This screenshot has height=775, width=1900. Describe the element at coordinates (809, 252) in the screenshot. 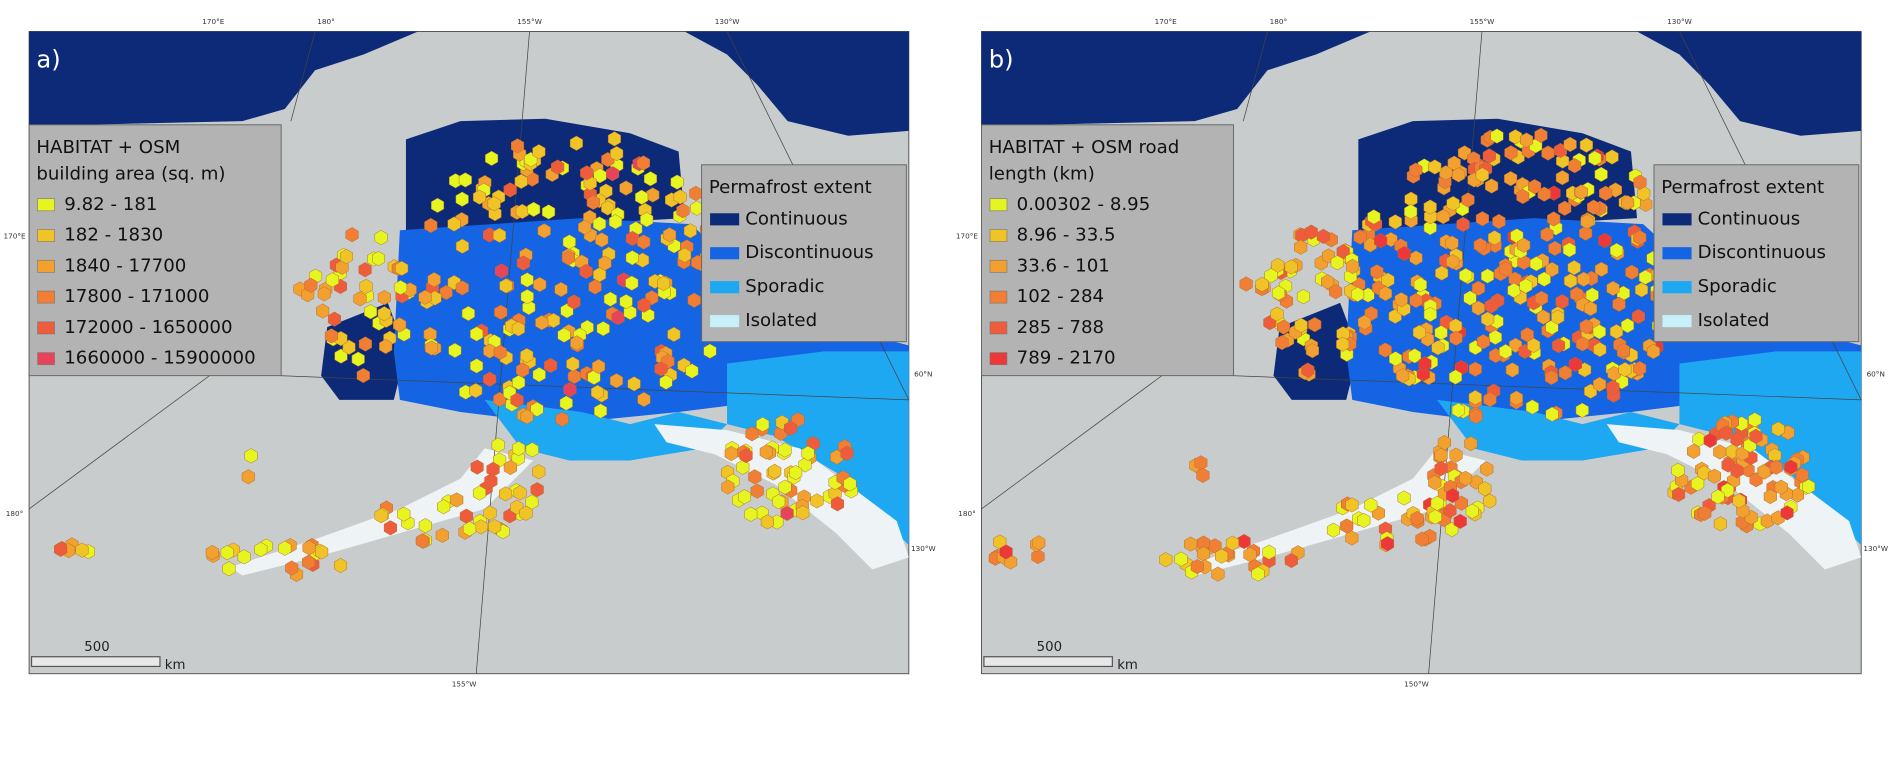

I see `legend-label: Discontinuous` at that location.